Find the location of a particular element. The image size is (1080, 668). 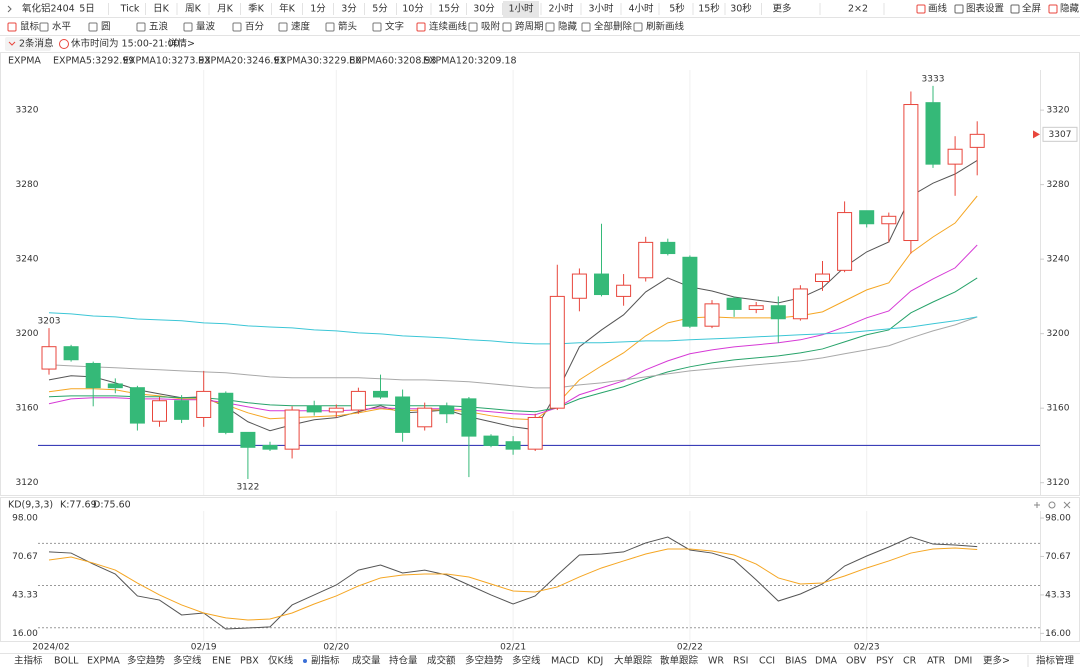

sub-indicator-tab: KDJ is located at coordinates (595, 661).